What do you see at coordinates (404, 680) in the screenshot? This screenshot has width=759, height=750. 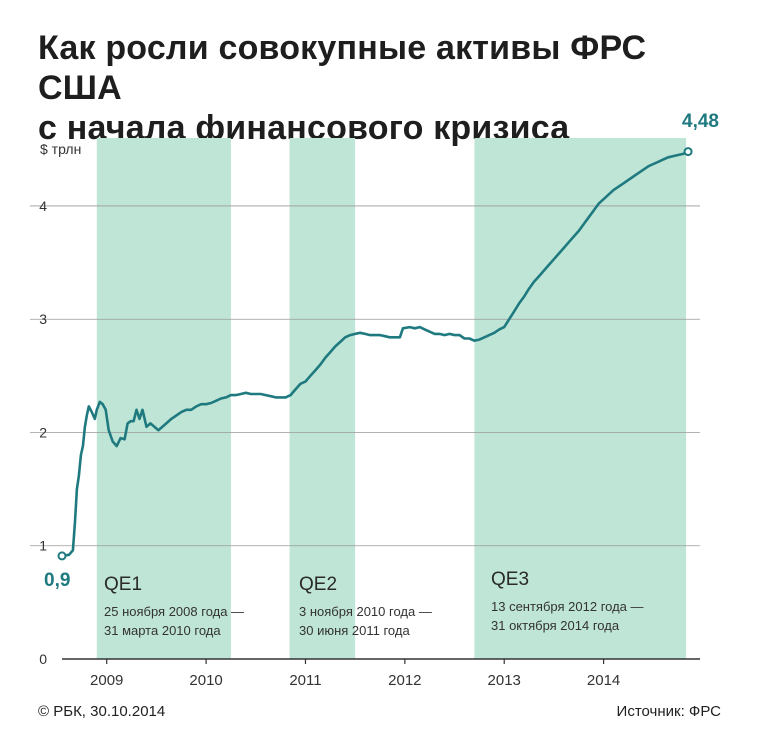 I see `x-tick-label: 2012` at bounding box center [404, 680].